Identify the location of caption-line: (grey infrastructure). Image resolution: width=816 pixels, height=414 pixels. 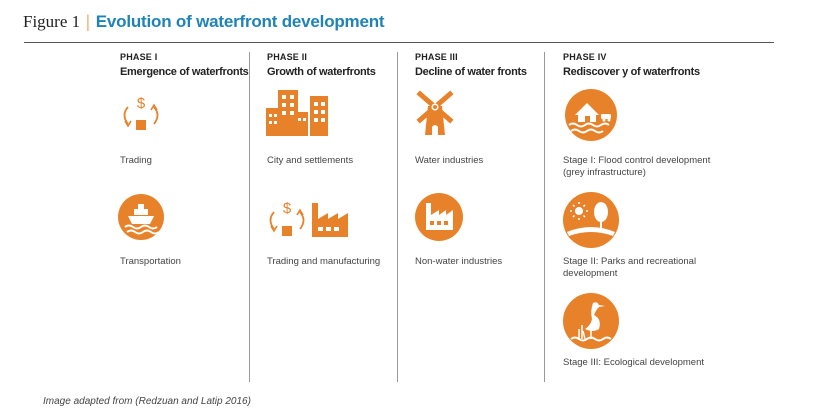
(604, 172).